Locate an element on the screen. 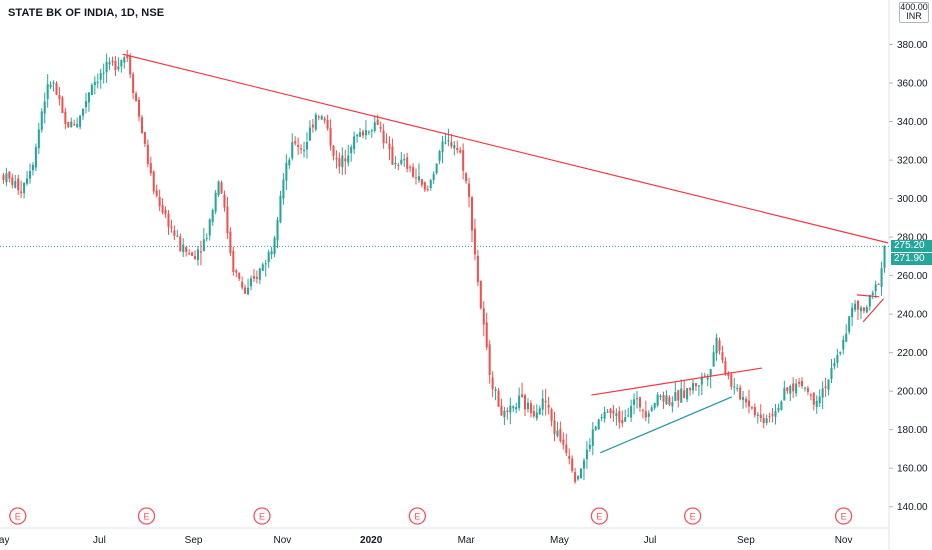  prev-price-tag: 271.90 is located at coordinates (911, 259).